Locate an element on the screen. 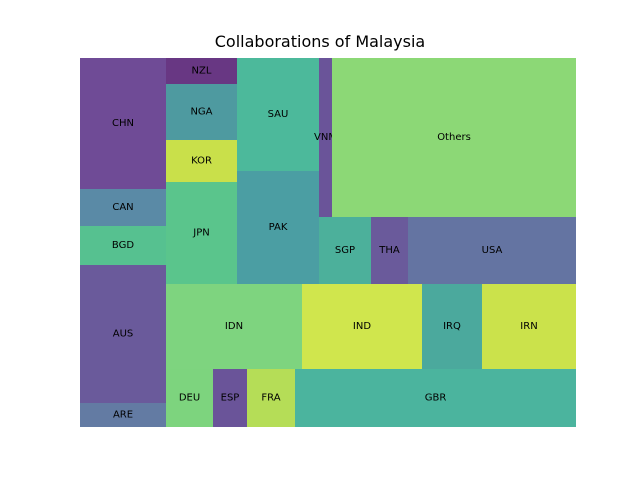 The height and width of the screenshot is (480, 640). treemap-cell-sau: SAU is located at coordinates (278, 114).